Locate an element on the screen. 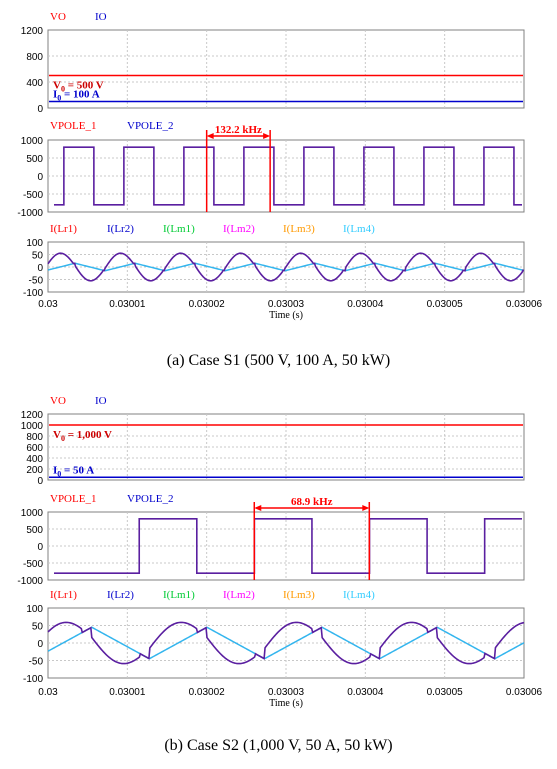 This screenshot has width=557, height=769. value-annotation: V0 = 1,000 V is located at coordinates (82, 436).